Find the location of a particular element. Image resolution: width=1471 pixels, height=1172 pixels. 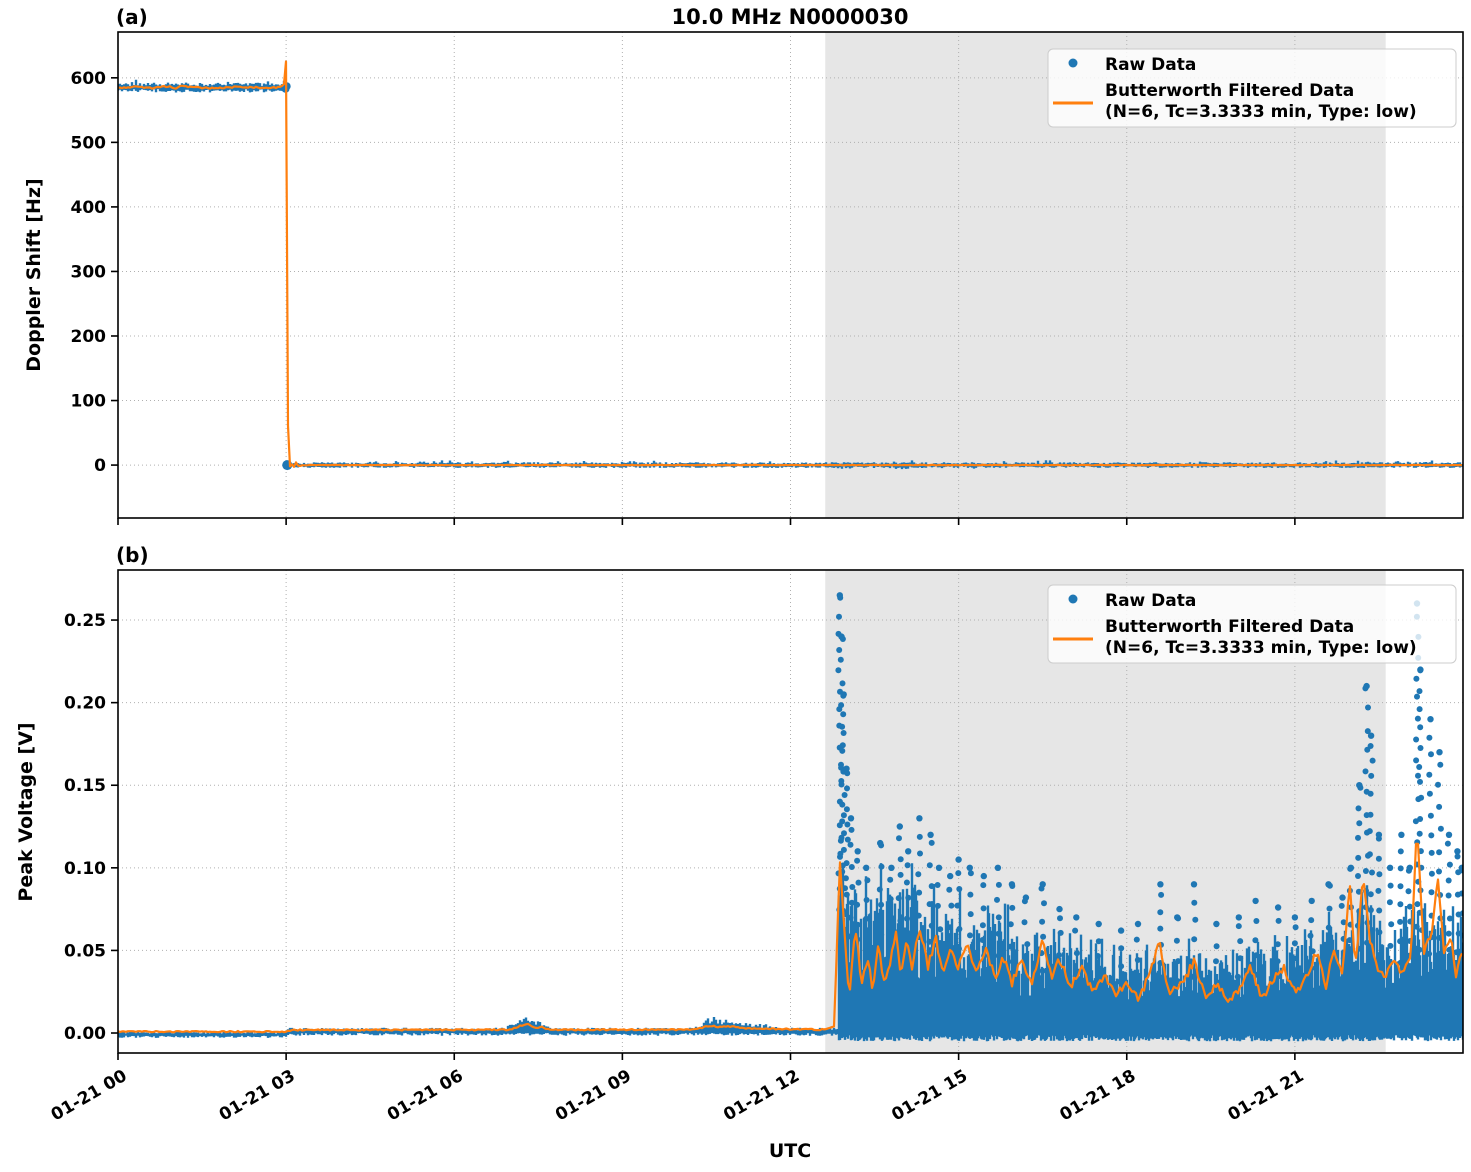

y-tick-label: 500 is located at coordinates (89, 143).